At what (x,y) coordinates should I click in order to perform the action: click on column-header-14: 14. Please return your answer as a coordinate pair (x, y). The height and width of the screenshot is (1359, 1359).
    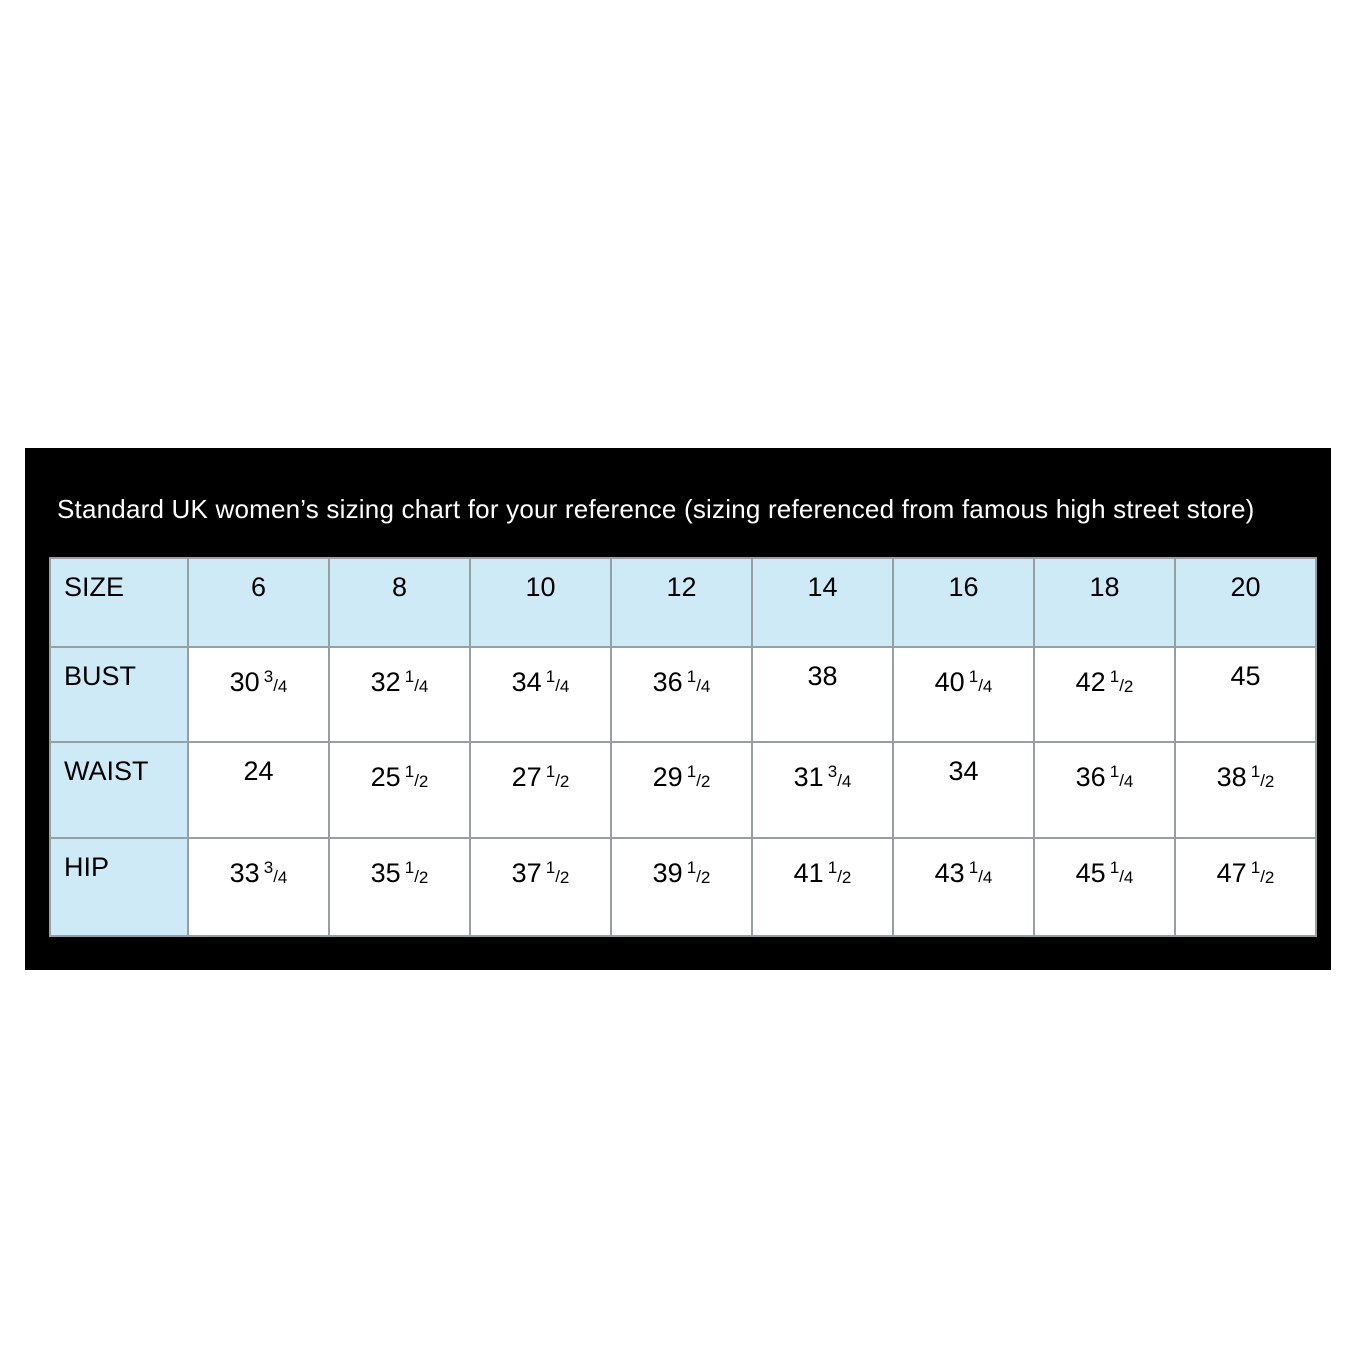
    Looking at the image, I should click on (822, 602).